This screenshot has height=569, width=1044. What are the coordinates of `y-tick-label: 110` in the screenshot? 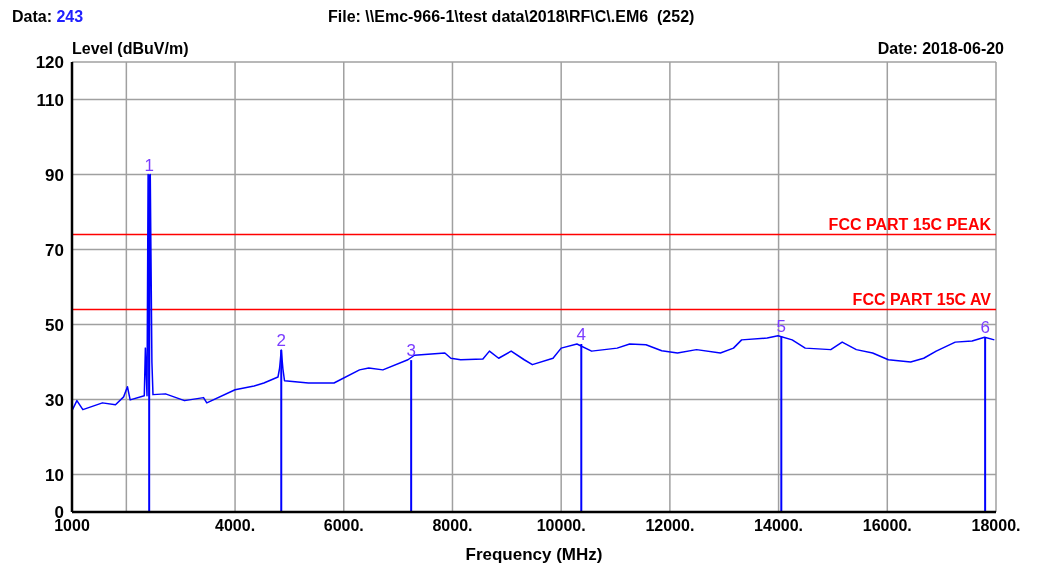 It's located at (50, 100).